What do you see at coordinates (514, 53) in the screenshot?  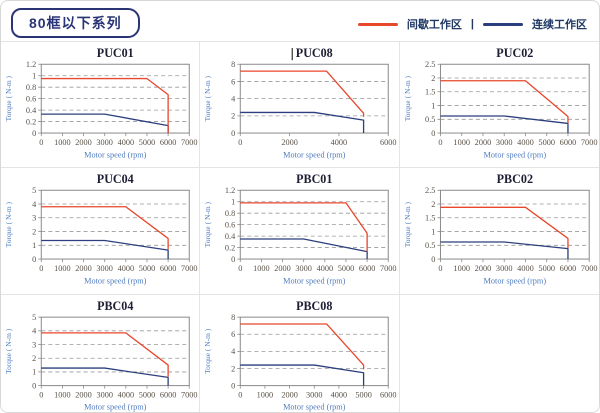 I see `chart-title: PUC02` at bounding box center [514, 53].